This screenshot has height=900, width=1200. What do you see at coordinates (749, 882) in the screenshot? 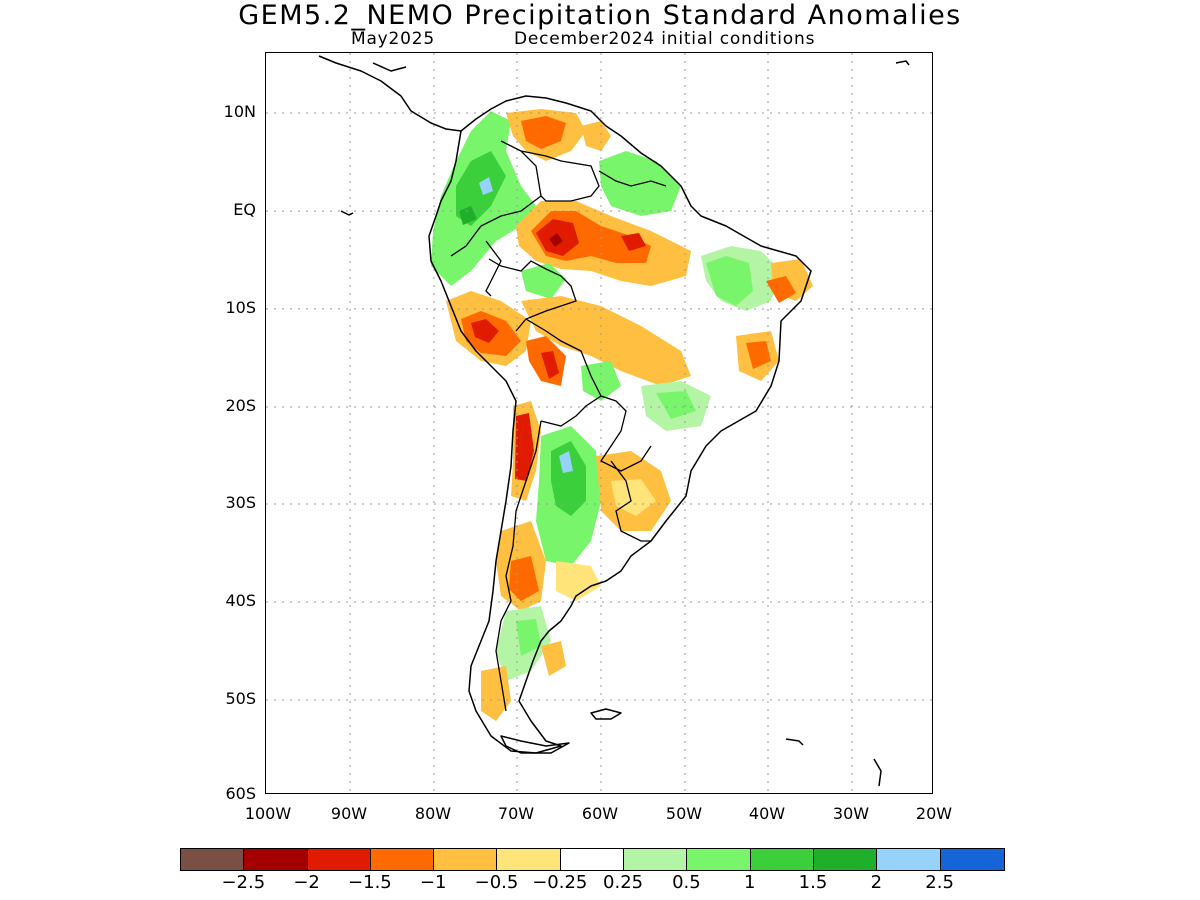
I see `colorbar-label: 1` at bounding box center [749, 882].